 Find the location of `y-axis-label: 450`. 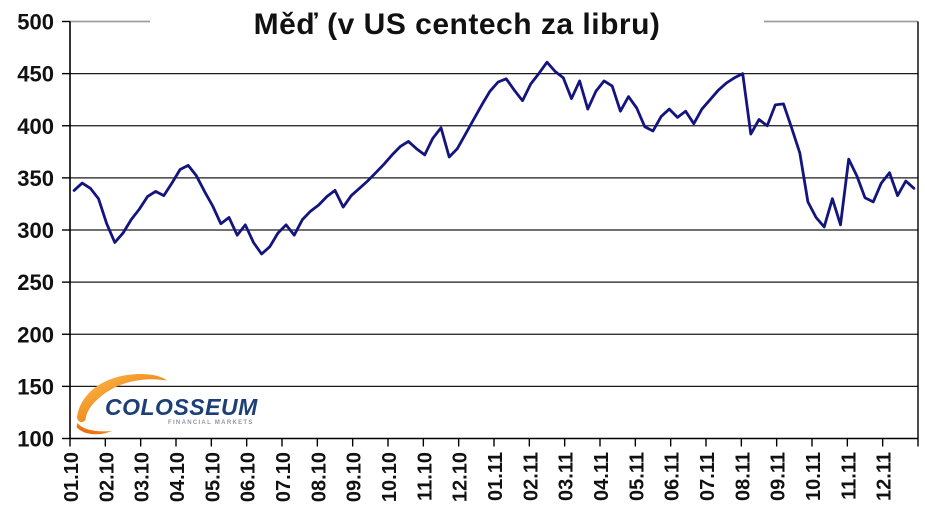

y-axis-label: 450 is located at coordinates (35, 74).